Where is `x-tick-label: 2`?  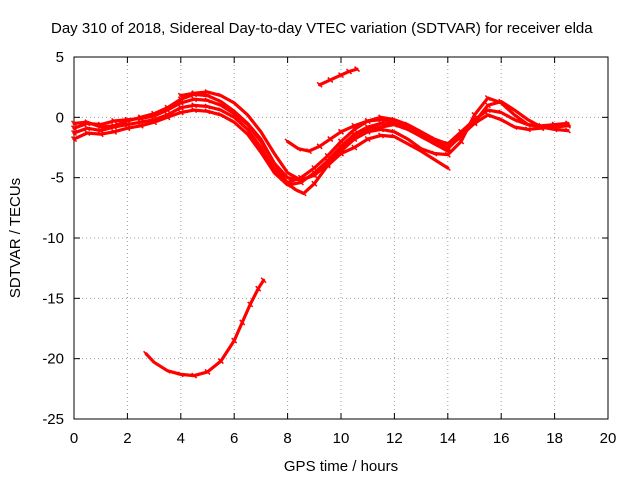 x-tick-label: 2 is located at coordinates (127, 438).